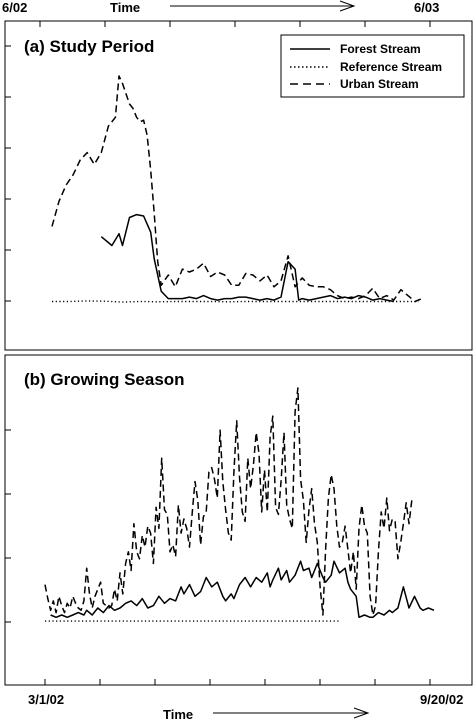 The image size is (474, 721). Describe the element at coordinates (125, 7) in the screenshot. I see `top-time-label: Time` at that location.